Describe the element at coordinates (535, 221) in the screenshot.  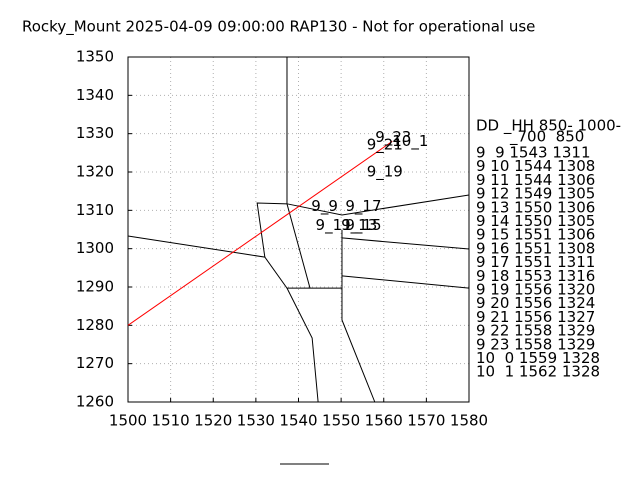
I see `table-row: 9 14 1550 1305` at that location.